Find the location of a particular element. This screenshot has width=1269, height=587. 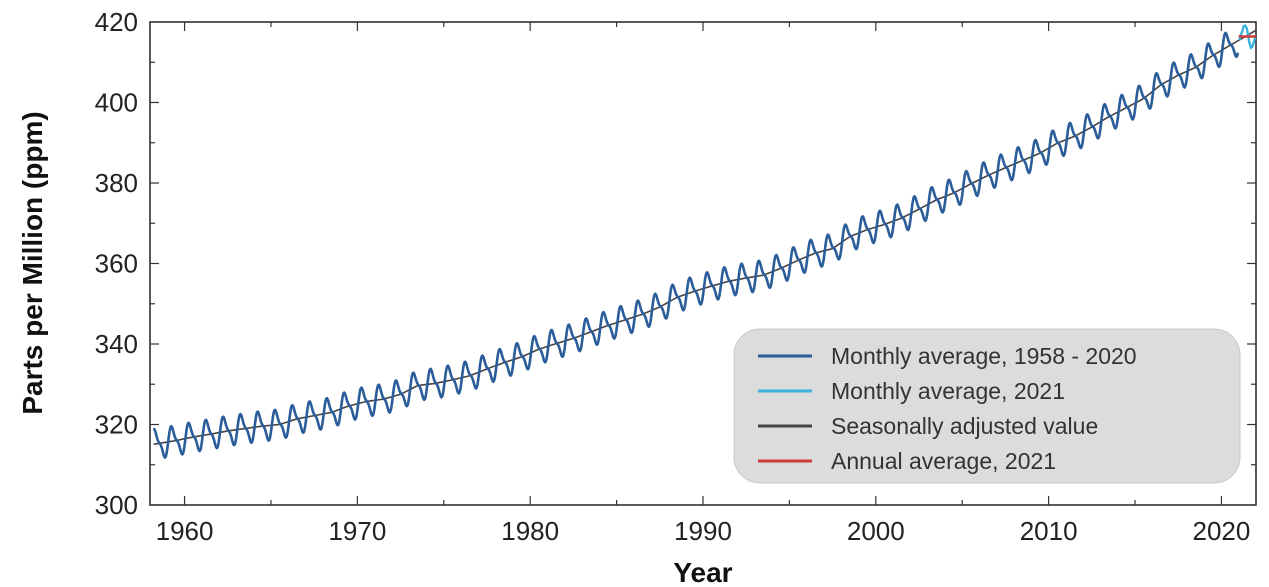

x-tick-label: 2020 is located at coordinates (1222, 531).